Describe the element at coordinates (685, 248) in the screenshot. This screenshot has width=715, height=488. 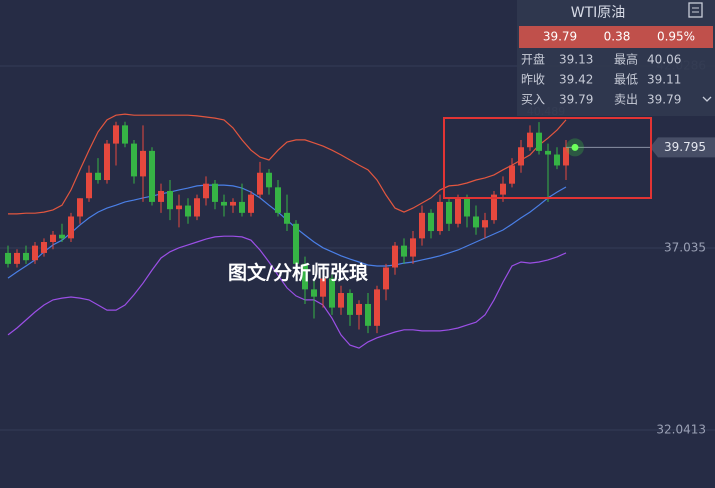
I see `y-tick-label: 37.035` at that location.